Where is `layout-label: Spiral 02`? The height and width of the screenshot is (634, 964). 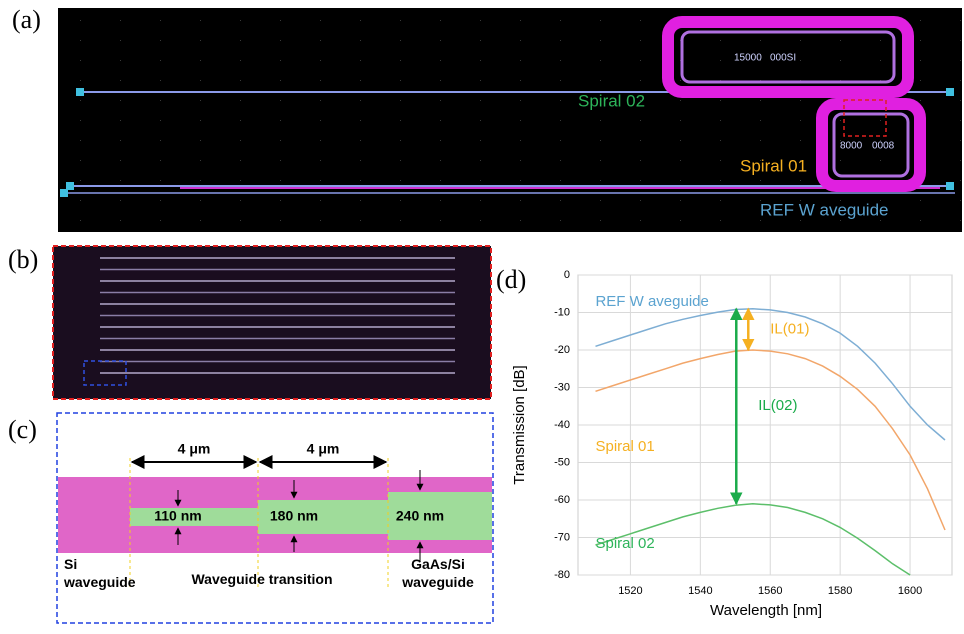 layout-label: Spiral 02 is located at coordinates (611, 100).